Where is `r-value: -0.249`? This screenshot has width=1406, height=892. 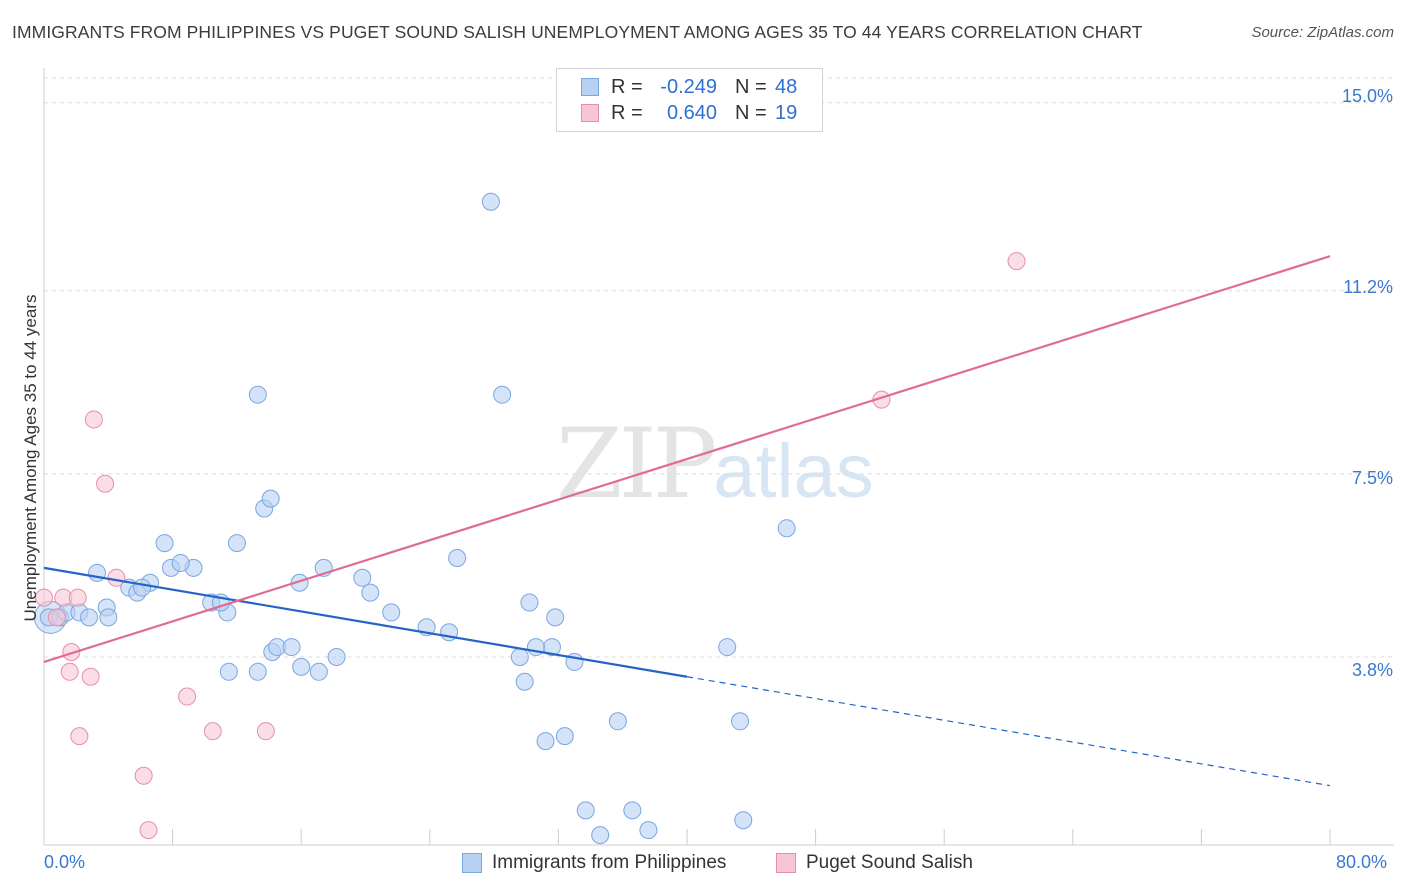 r-value: -0.249 is located at coordinates (688, 86).